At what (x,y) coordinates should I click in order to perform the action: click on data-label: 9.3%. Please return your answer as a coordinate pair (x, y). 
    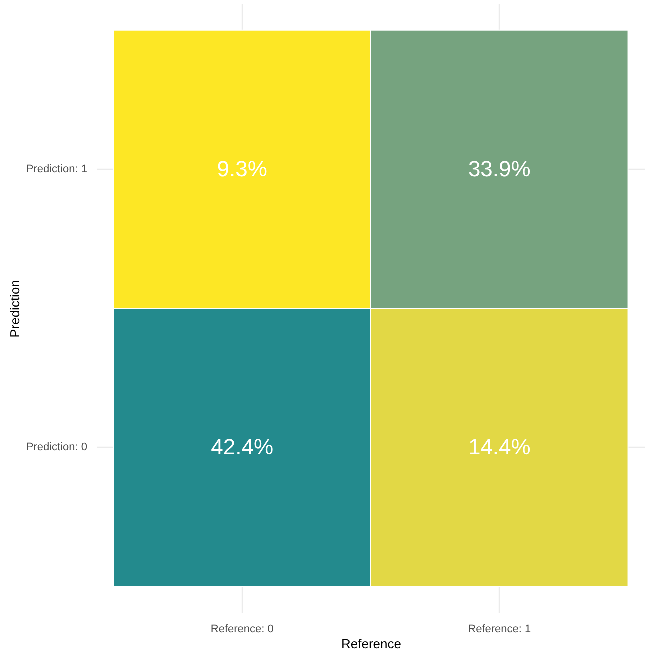
    Looking at the image, I should click on (242, 169).